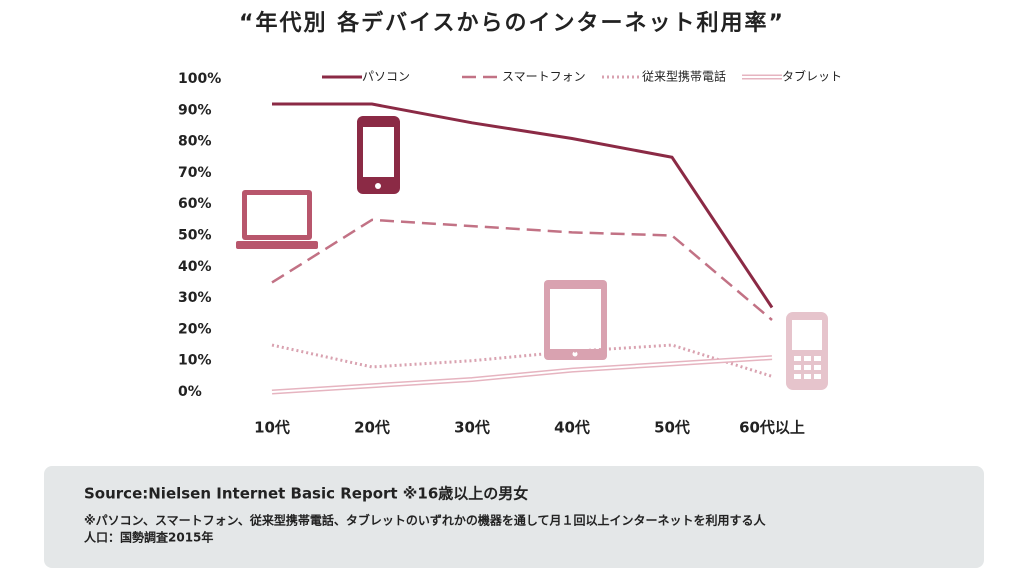 The width and height of the screenshot is (1024, 582). I want to click on legend-label: パソコン, so click(386, 77).